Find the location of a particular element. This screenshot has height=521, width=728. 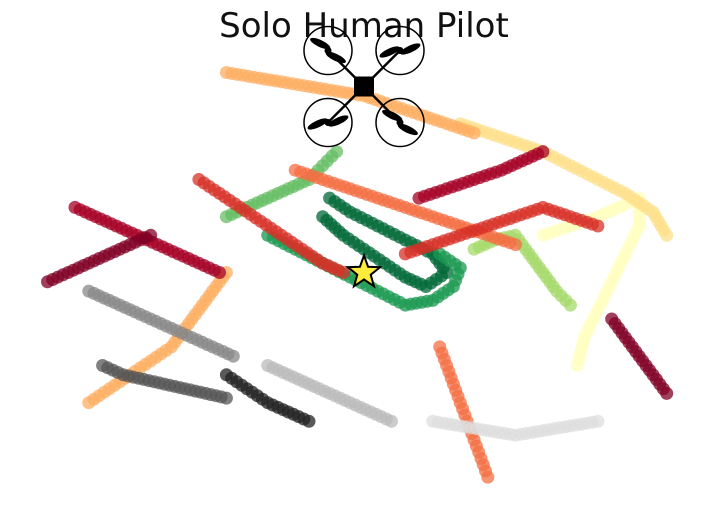

quadcopter-drone-icon is located at coordinates (364, 86).